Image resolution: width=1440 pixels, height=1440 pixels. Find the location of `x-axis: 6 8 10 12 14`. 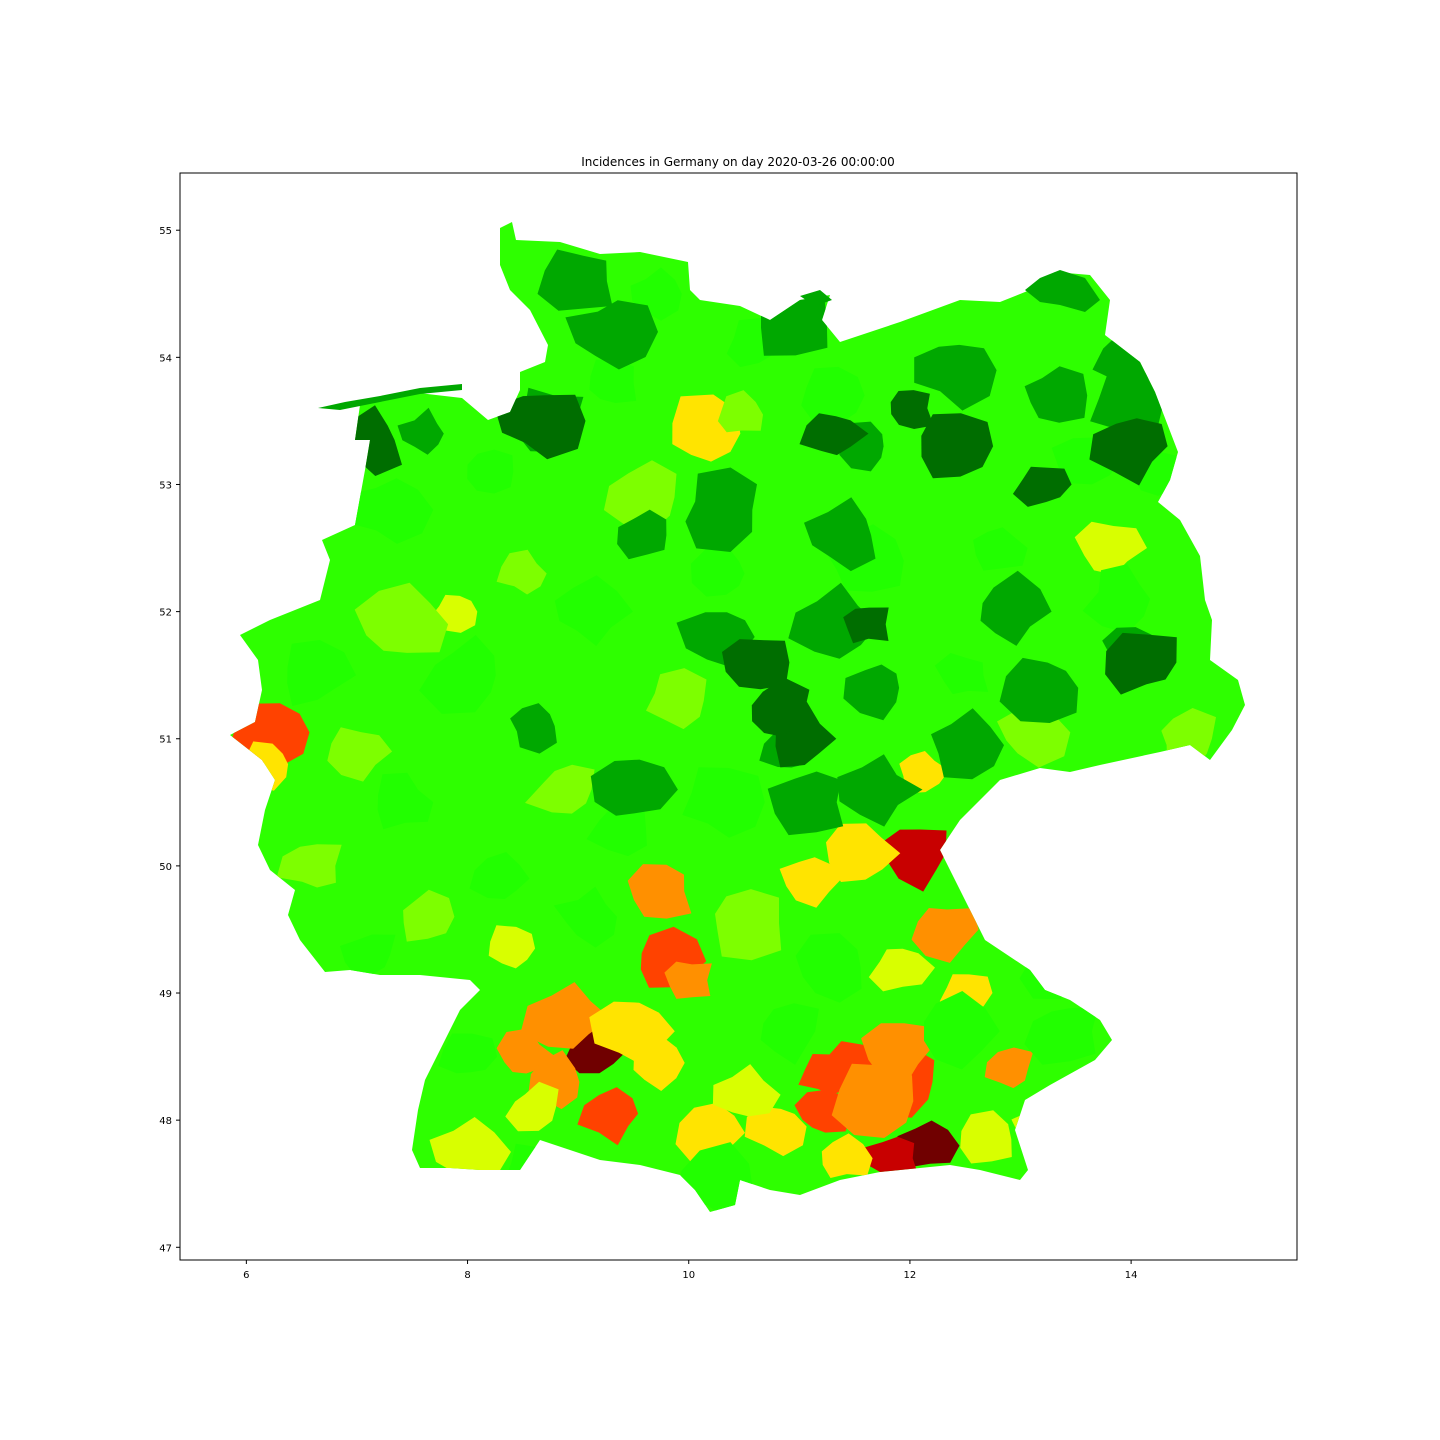

x-axis: 6 8 10 12 14 is located at coordinates (690, 1270).